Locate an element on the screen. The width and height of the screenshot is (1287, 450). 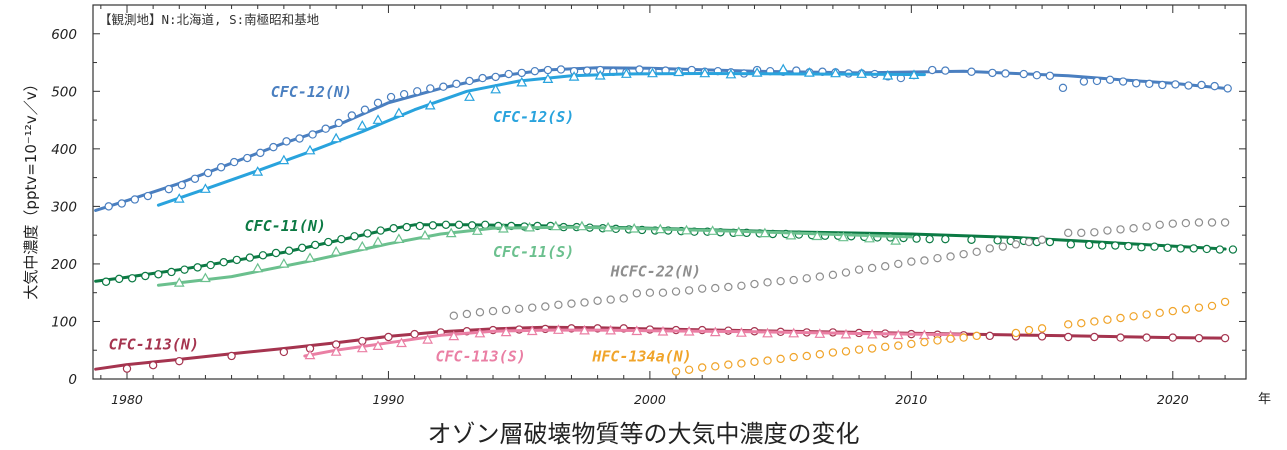
series-label: CFC-12(S) is located at coordinates (533, 117).